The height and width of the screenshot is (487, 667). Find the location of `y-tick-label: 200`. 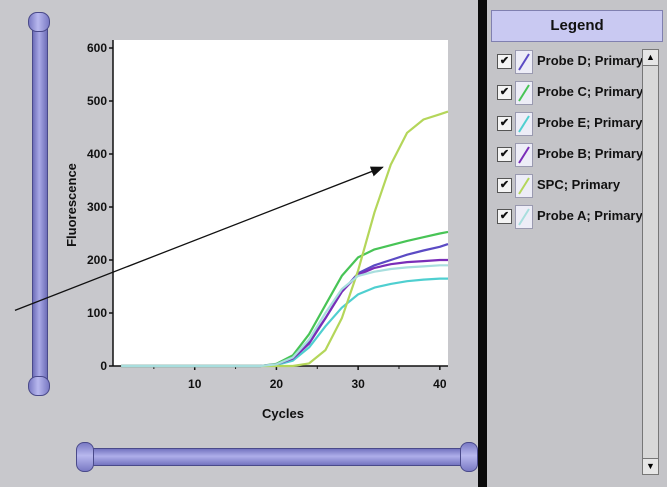

y-tick-label: 200 is located at coordinates (97, 260).